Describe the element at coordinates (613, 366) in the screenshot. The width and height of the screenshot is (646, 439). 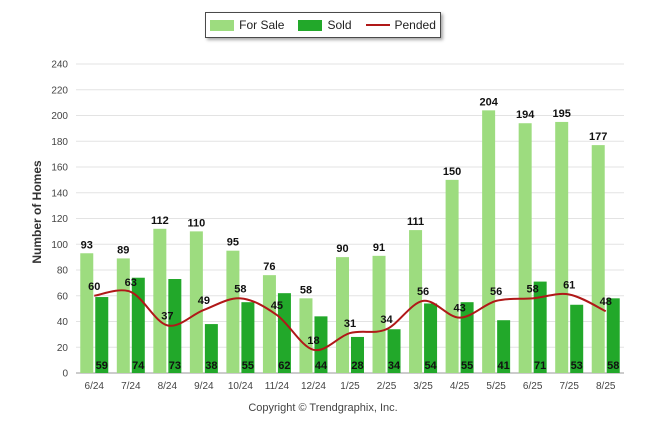
I see `data-label-sold: 58` at that location.